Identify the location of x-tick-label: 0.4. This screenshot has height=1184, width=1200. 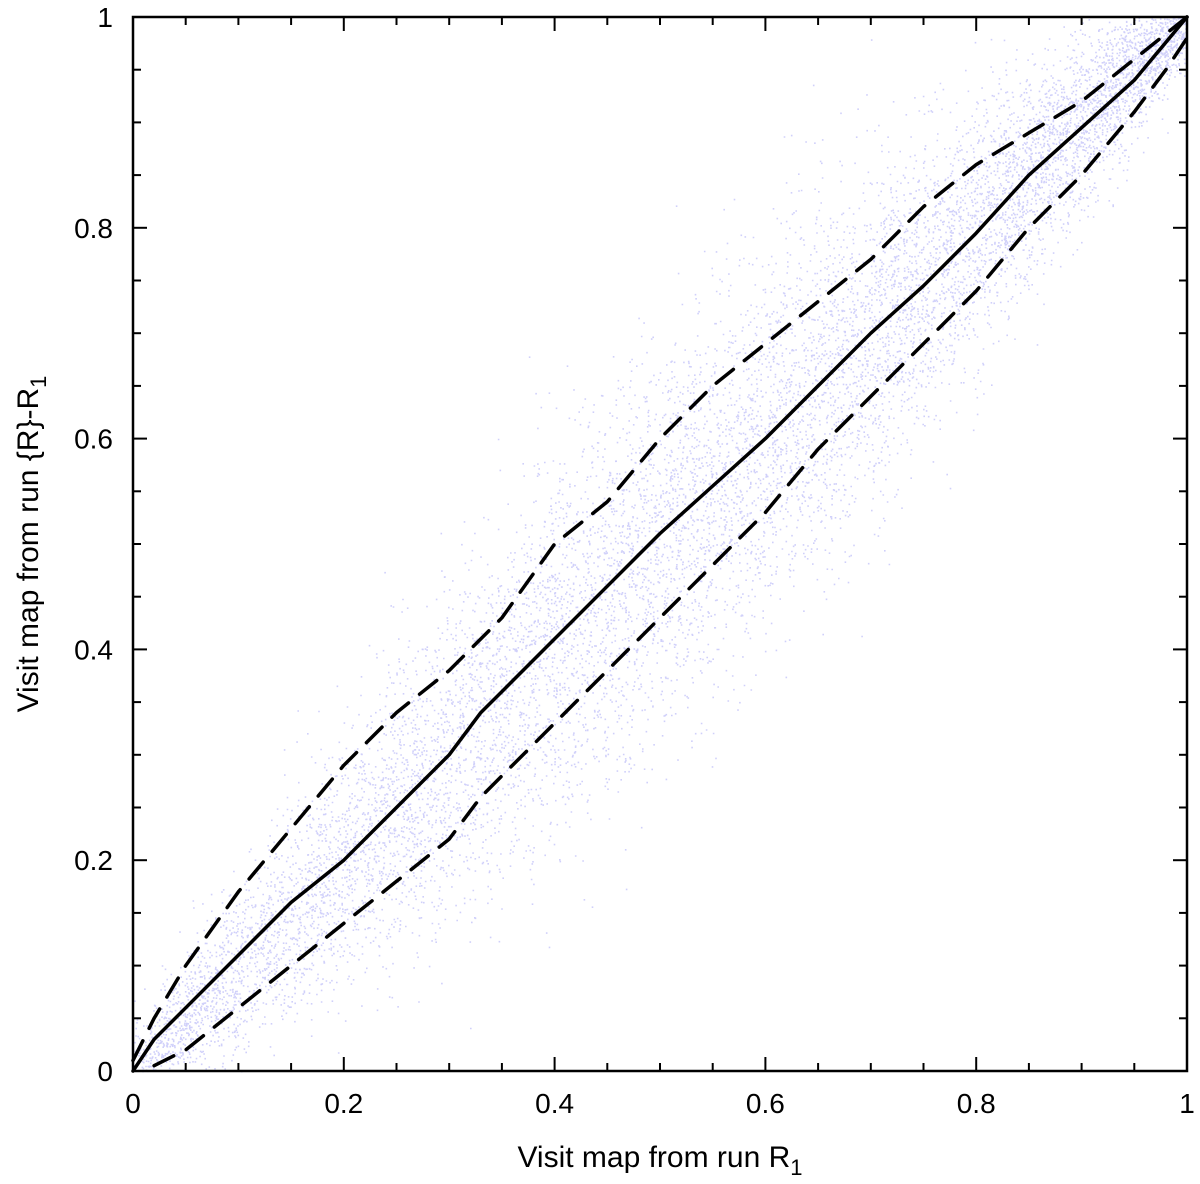
(554, 1103).